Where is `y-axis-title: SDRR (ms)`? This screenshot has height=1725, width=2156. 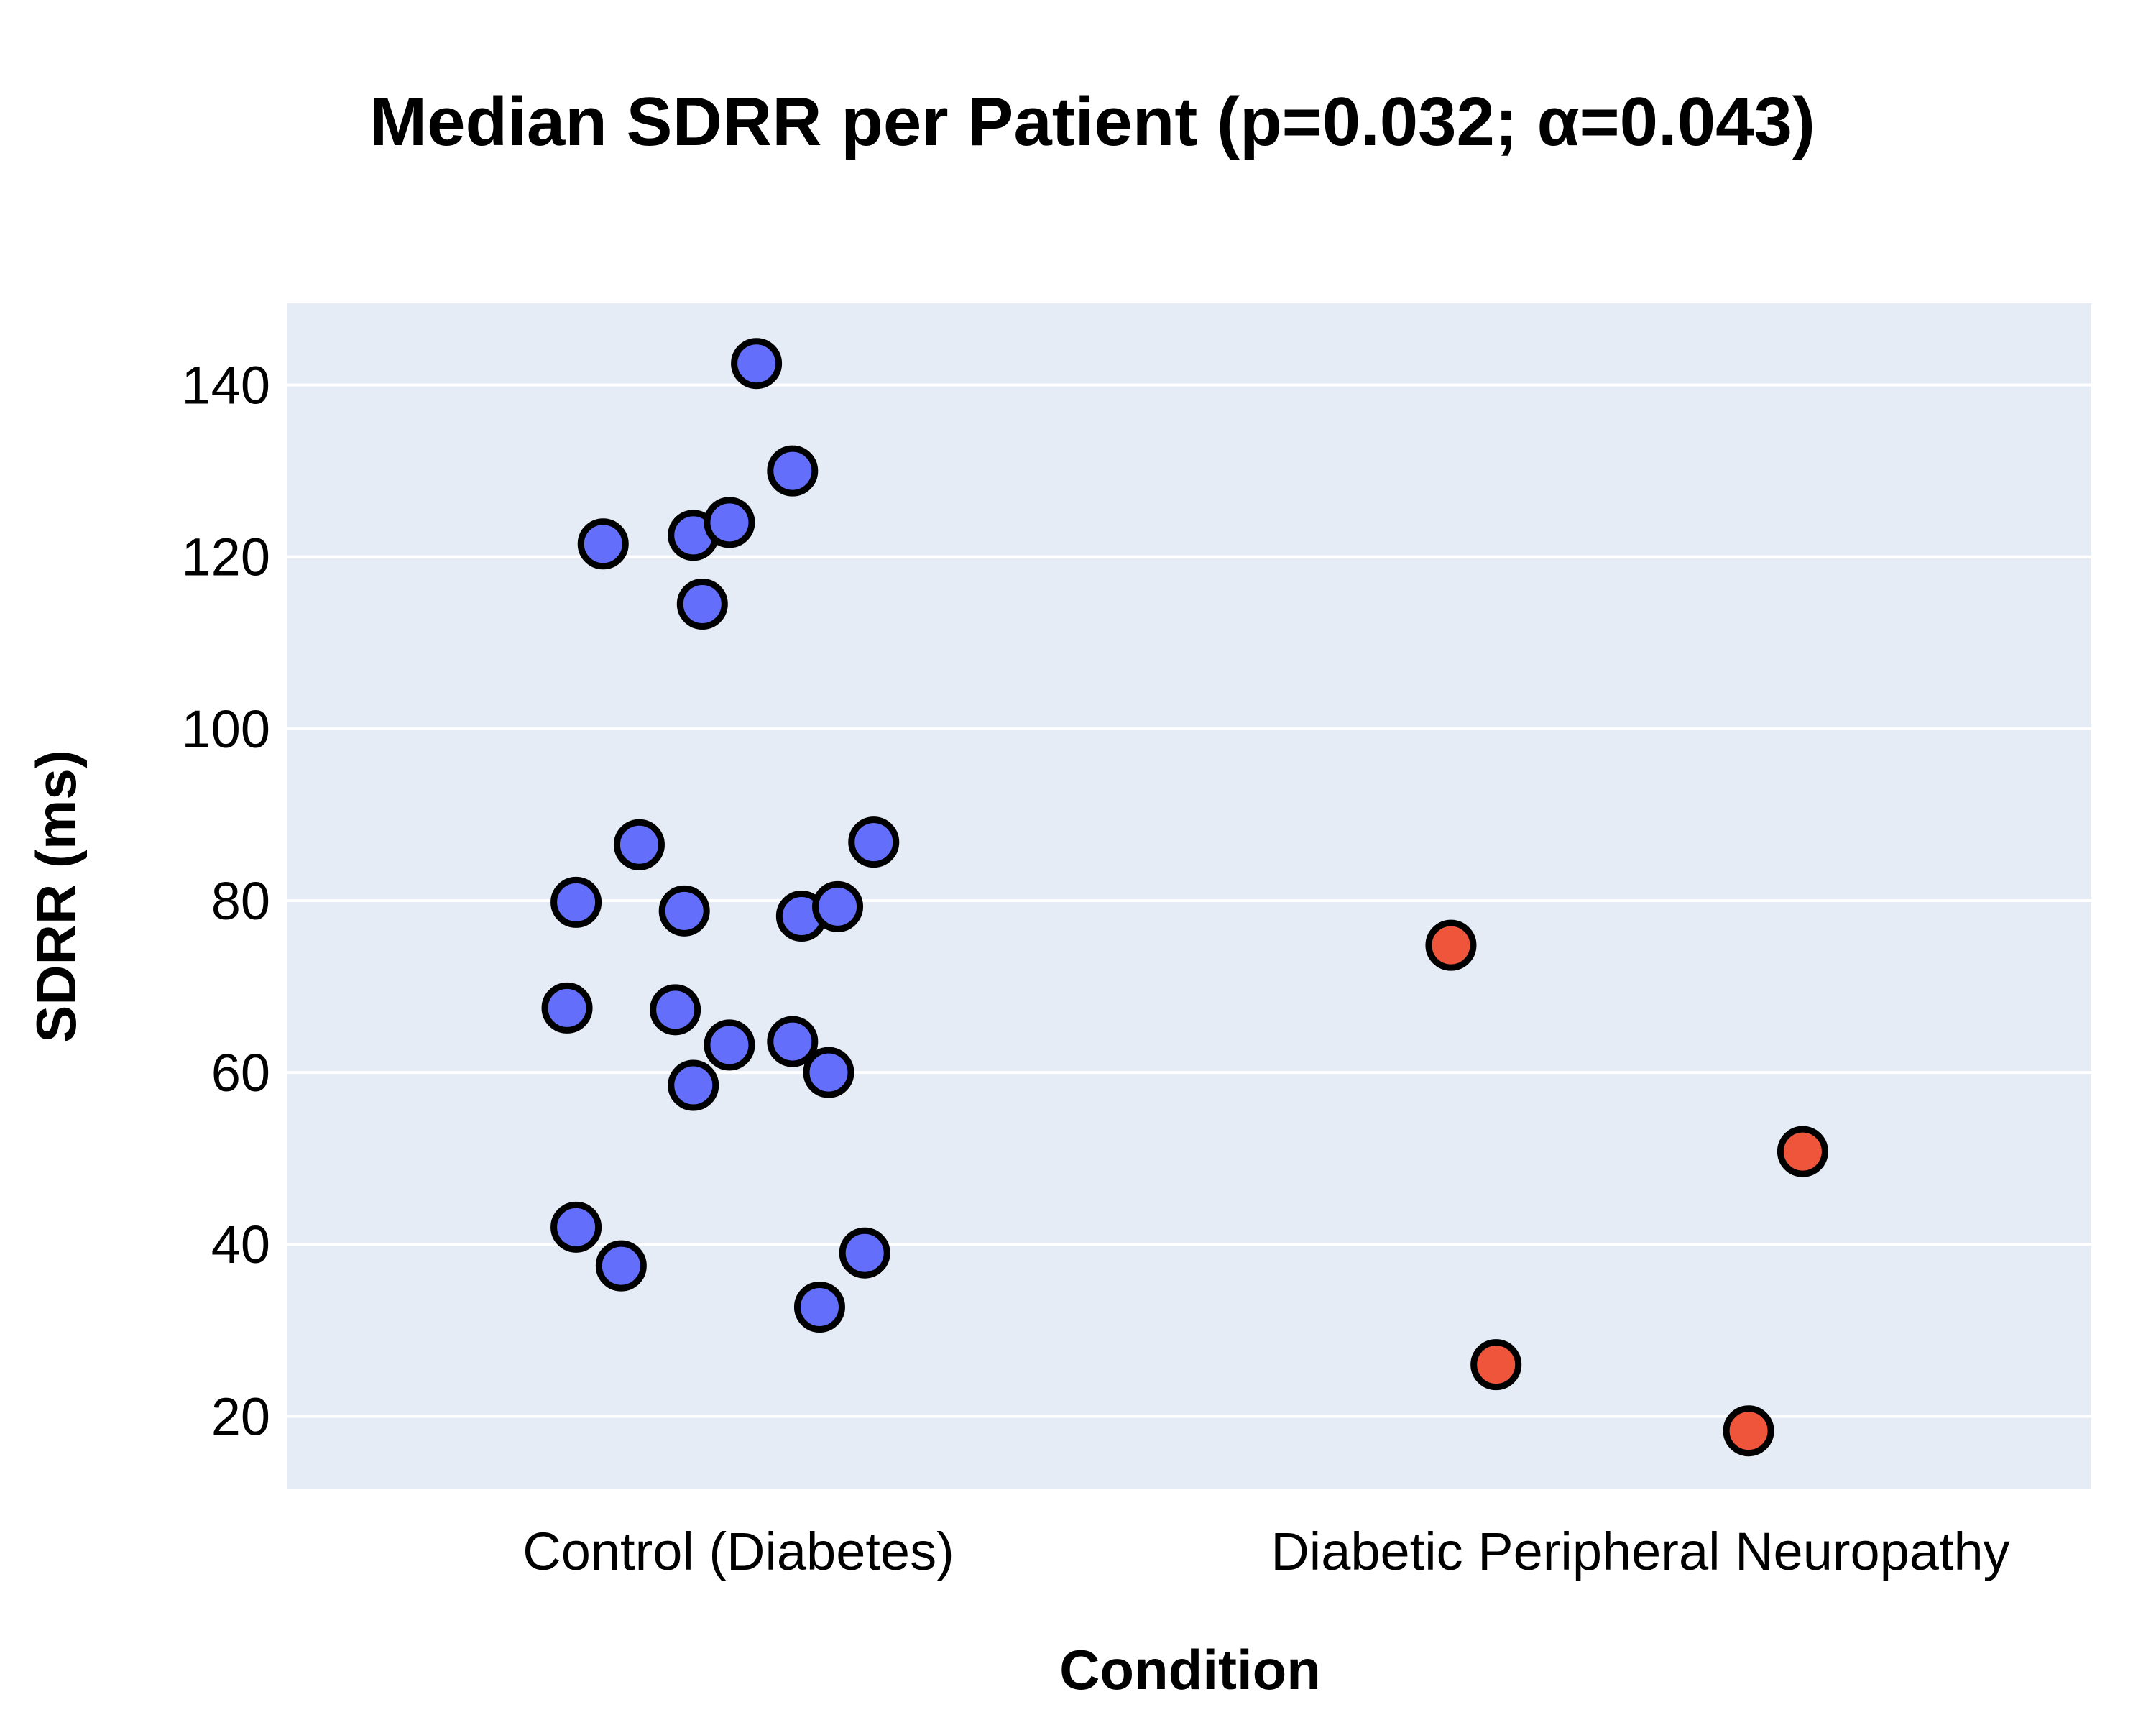 y-axis-title: SDRR (ms) is located at coordinates (56, 896).